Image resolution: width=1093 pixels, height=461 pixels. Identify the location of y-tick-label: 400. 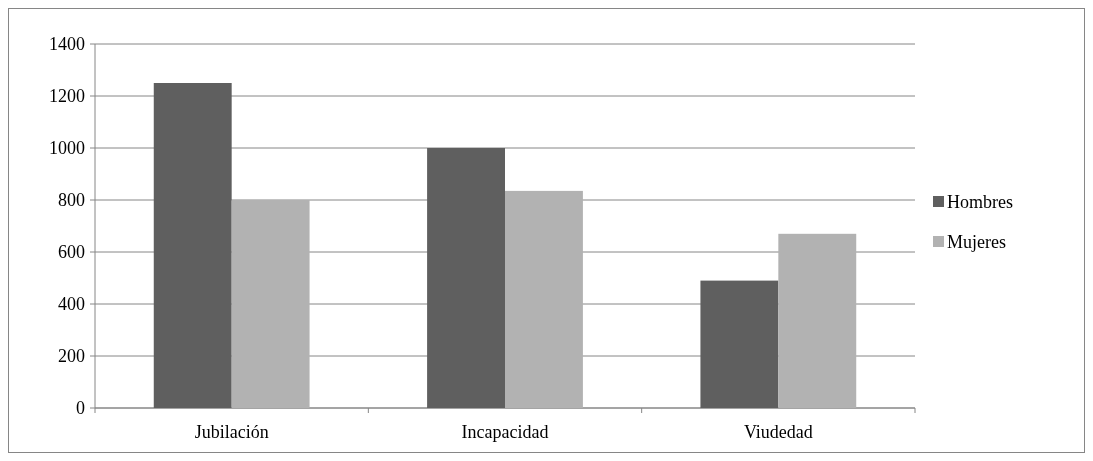
(71, 304).